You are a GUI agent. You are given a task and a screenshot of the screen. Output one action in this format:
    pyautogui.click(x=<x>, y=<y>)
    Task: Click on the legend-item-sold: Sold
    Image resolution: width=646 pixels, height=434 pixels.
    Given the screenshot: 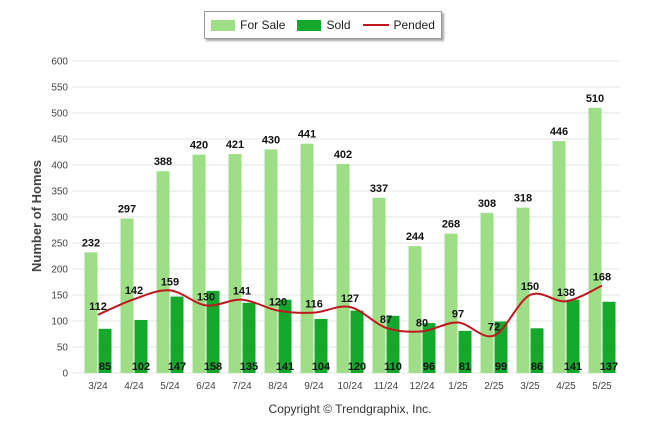 What is the action you would take?
    pyautogui.click(x=324, y=25)
    